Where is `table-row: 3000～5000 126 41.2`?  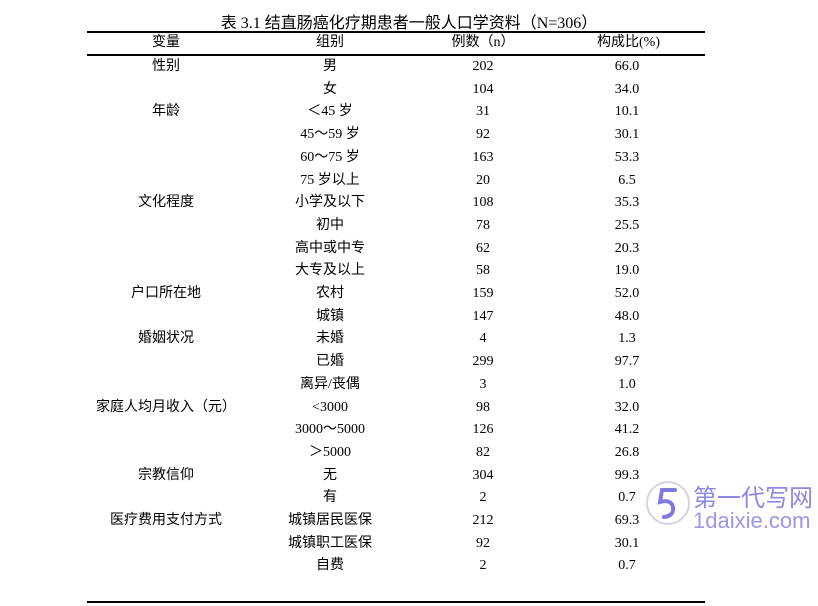 table-row: 3000～5000 126 41.2 is located at coordinates (396, 430).